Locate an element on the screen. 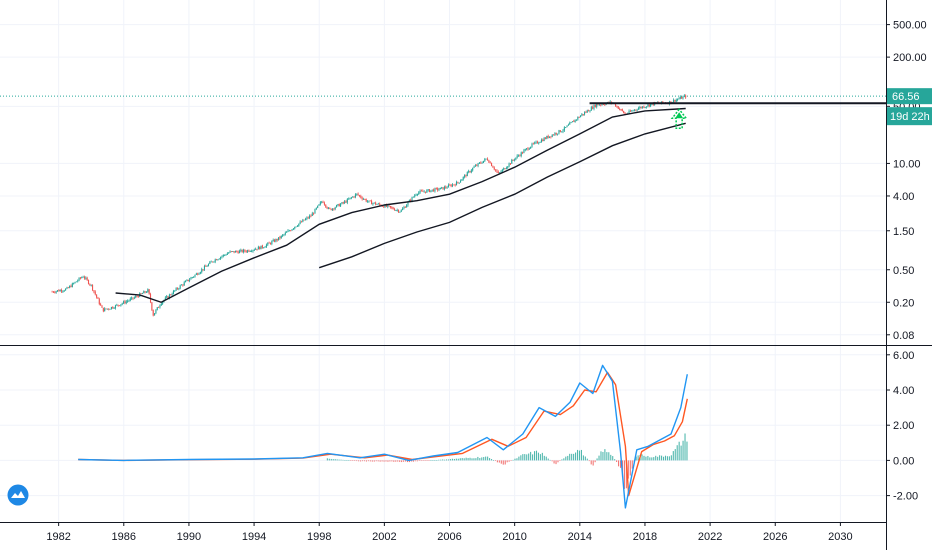 This screenshot has height=550, width=932. time-tick-label: 1998 is located at coordinates (319, 537).